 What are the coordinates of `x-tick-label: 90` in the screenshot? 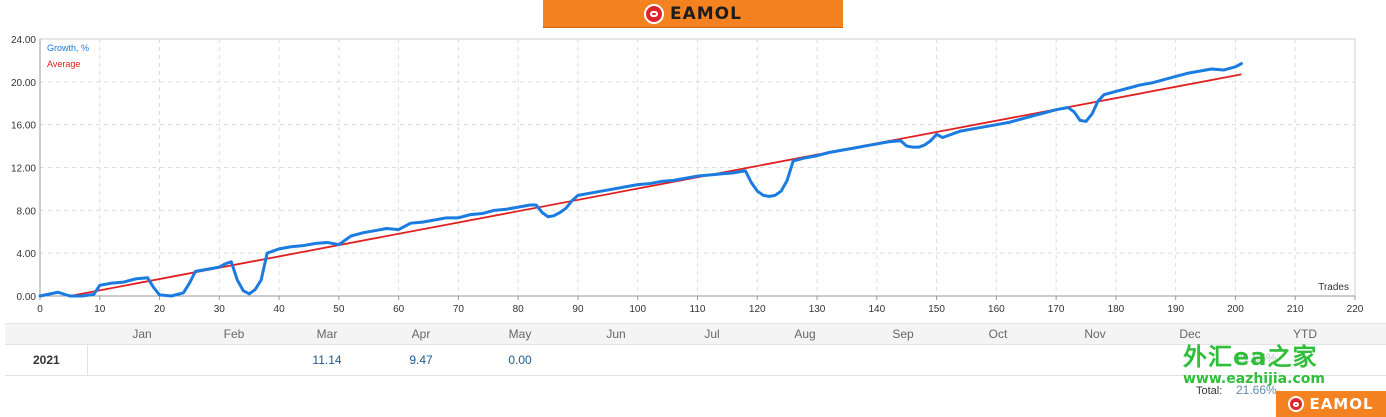 It's located at (578, 309).